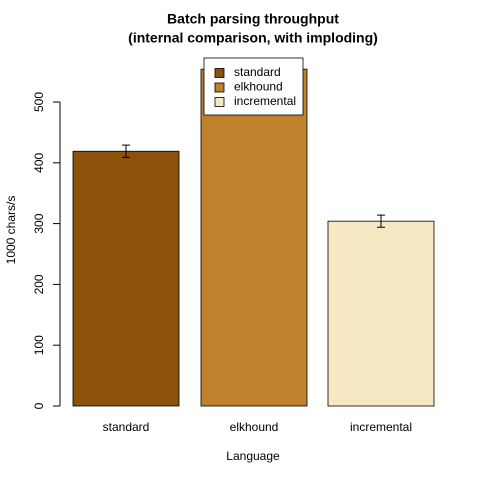 The height and width of the screenshot is (480, 480). What do you see at coordinates (11, 230) in the screenshot?
I see `y-axis-label: 1000 chars/s` at bounding box center [11, 230].